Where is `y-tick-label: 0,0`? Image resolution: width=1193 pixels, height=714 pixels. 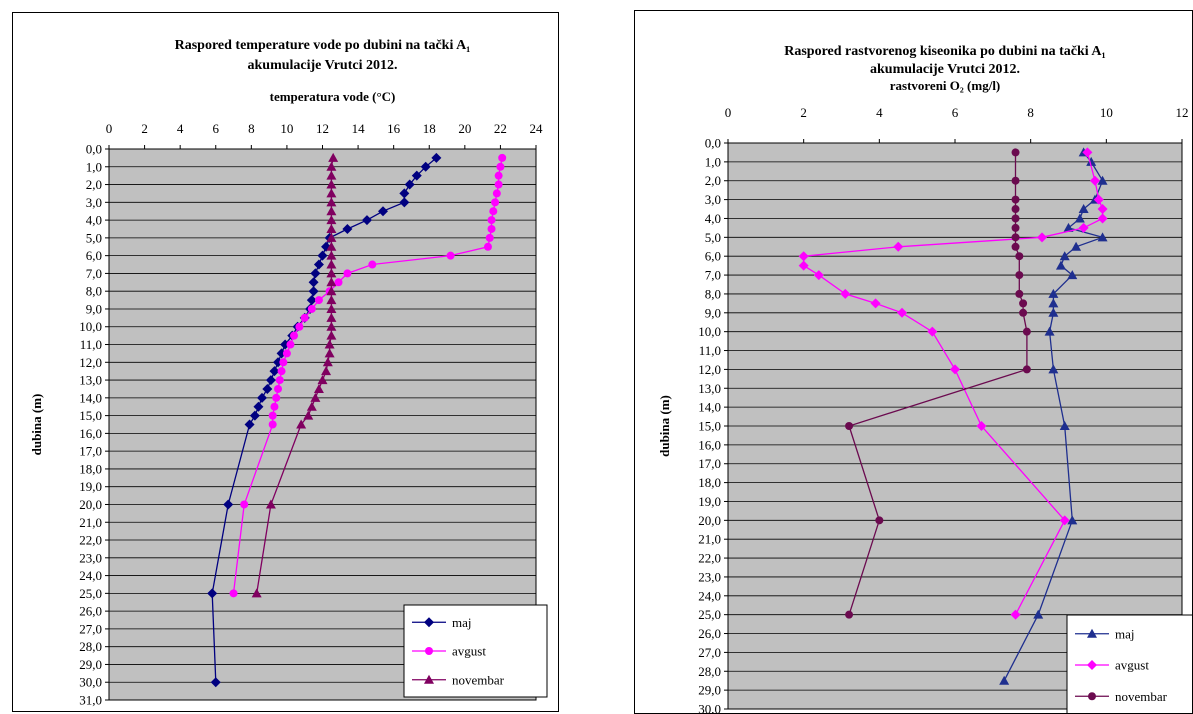 y-tick-label: 0,0 is located at coordinates (94, 149).